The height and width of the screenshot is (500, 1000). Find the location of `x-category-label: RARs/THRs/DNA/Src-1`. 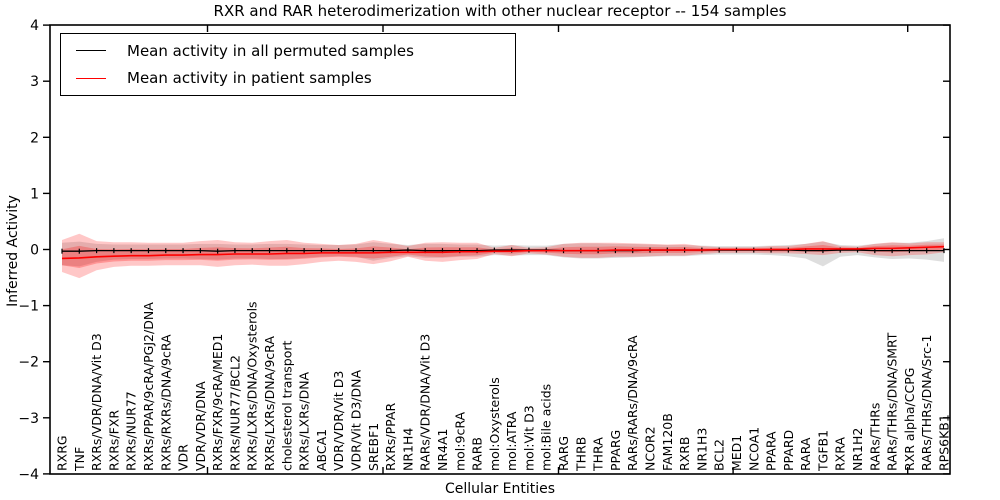

x-category-label: RARs/THRs/DNA/Src-1 is located at coordinates (926, 403).